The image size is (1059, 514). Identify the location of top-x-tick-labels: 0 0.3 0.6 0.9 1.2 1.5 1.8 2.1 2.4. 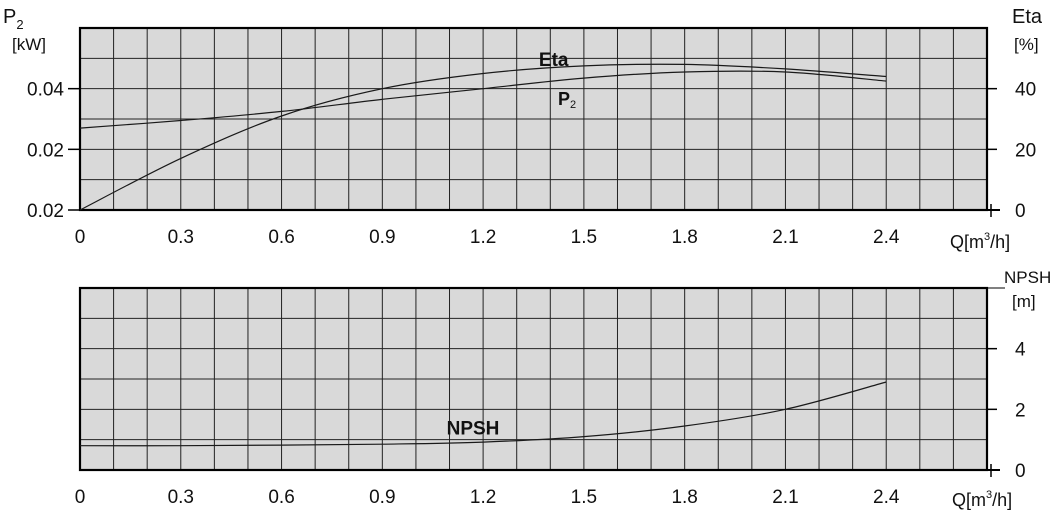
(487, 237).